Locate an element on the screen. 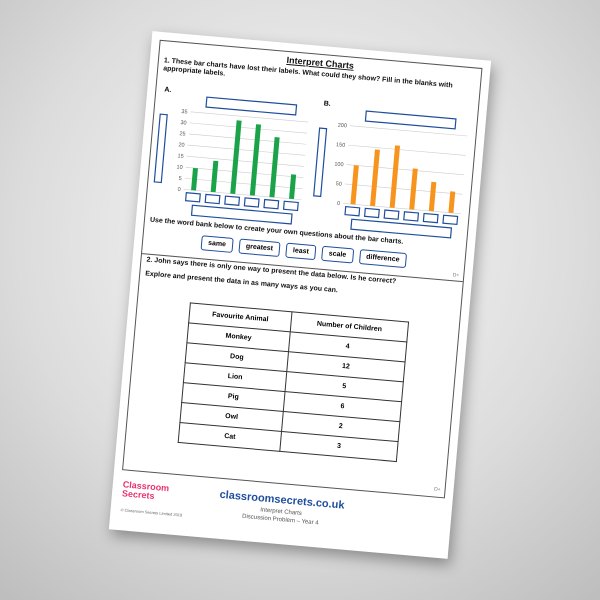 Image resolution: width=600 pixels, height=600 pixels. y-tick-label: 50 is located at coordinates (338, 184).